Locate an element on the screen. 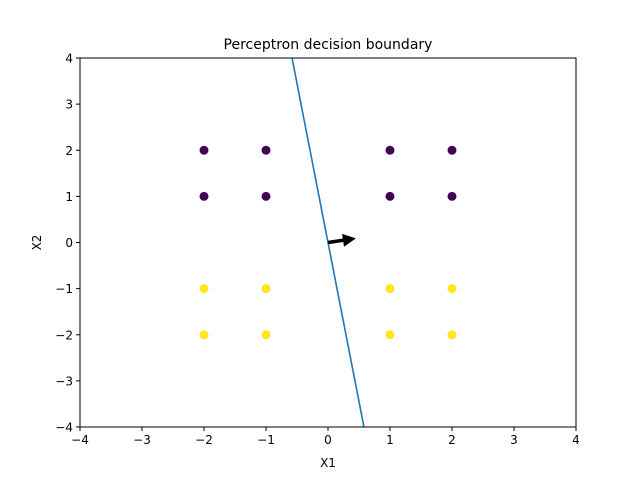 This screenshot has width=640, height=480. x-tick-label-0: −4 is located at coordinates (80, 440).